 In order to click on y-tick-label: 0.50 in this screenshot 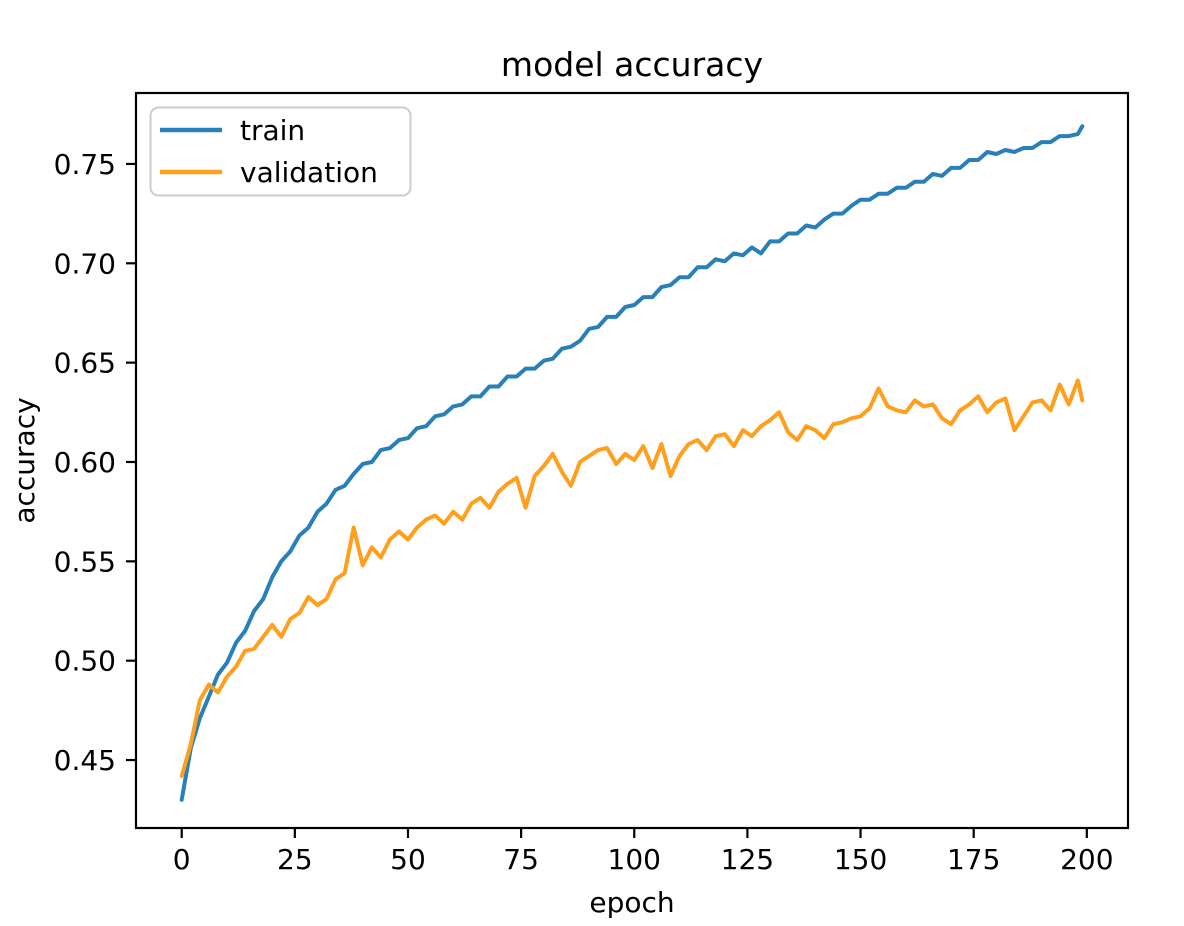, I will do `click(85, 661)`.